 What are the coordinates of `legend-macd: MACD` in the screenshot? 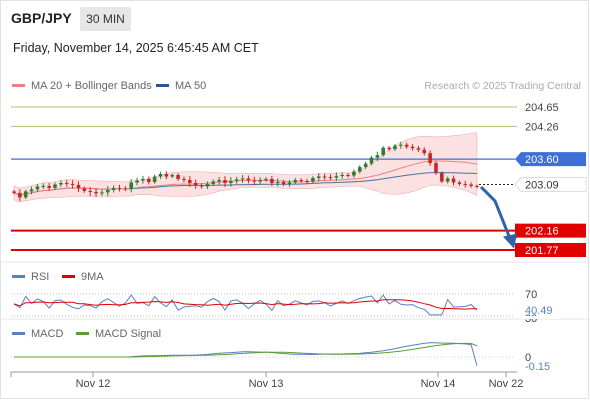 It's located at (37, 334).